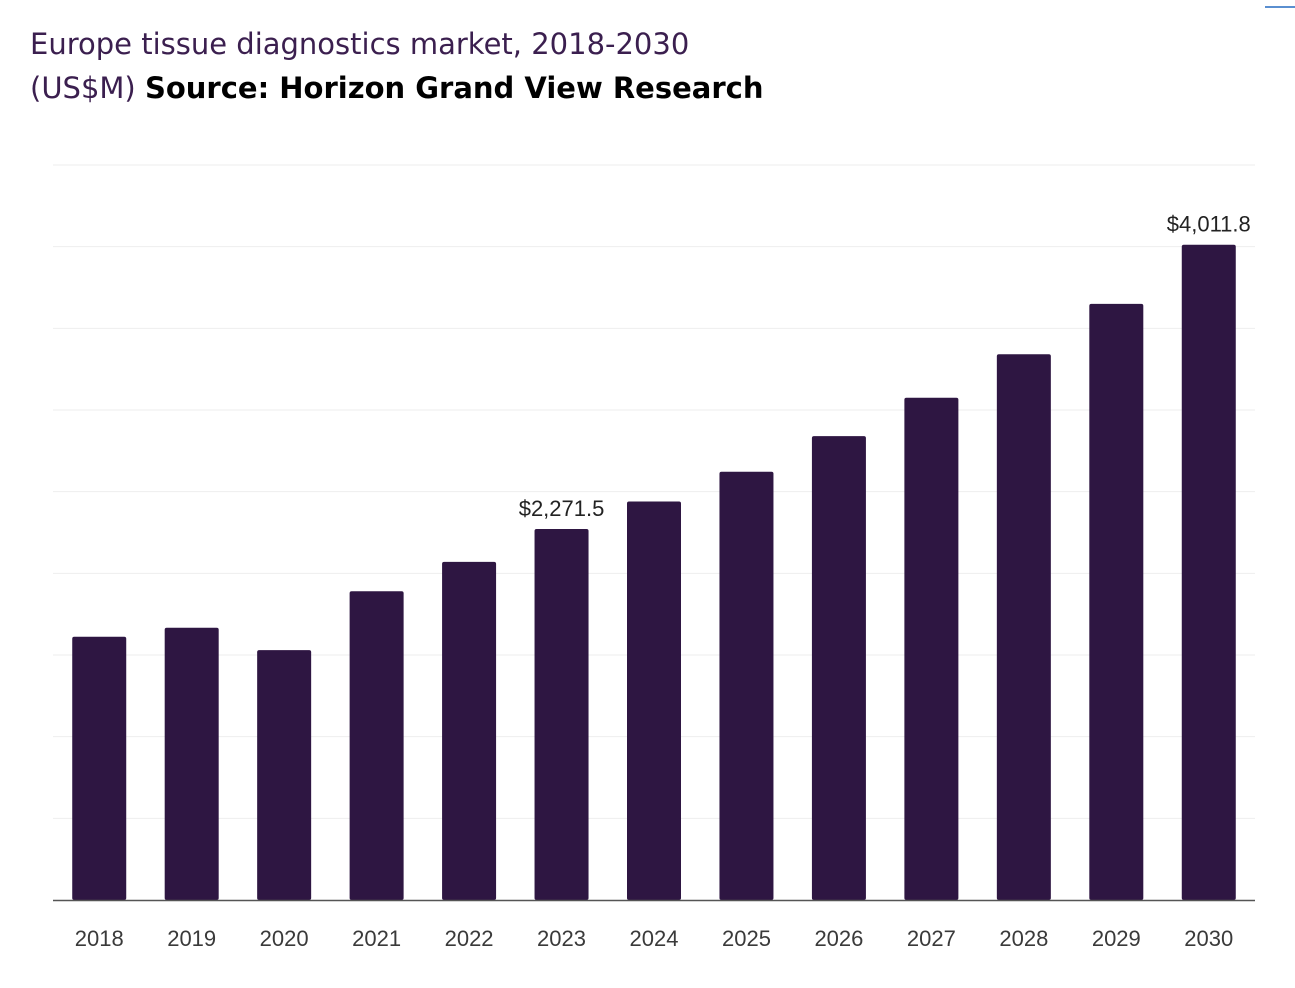 The image size is (1295, 988). Describe the element at coordinates (284, 938) in the screenshot. I see `x-tick-label-2020: 2020` at that location.